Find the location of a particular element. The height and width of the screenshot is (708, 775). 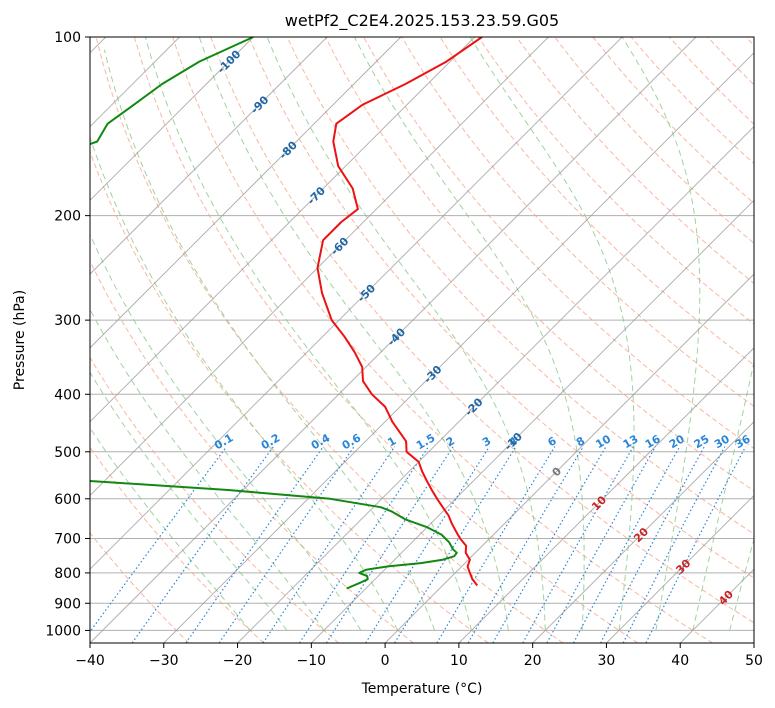

chart-title: wetPf2_C2E4.2025.153.23.59.G05 is located at coordinates (422, 21).